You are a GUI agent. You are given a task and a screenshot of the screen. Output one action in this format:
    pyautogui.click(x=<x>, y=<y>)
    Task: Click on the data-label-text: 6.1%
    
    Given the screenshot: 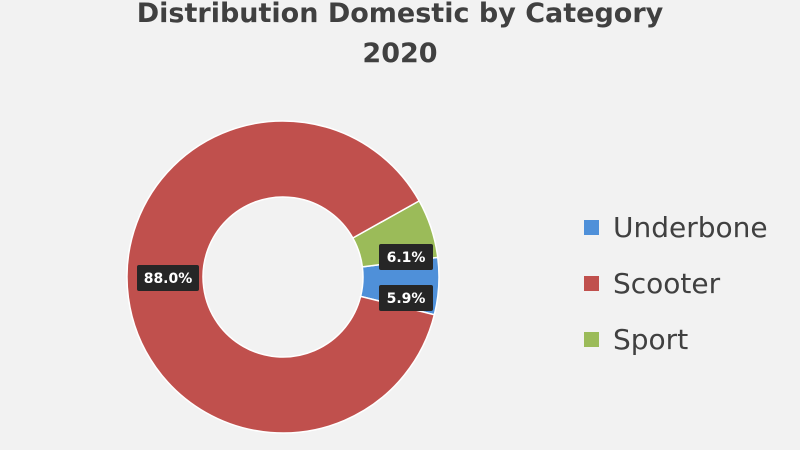 What is the action you would take?
    pyautogui.click(x=406, y=258)
    